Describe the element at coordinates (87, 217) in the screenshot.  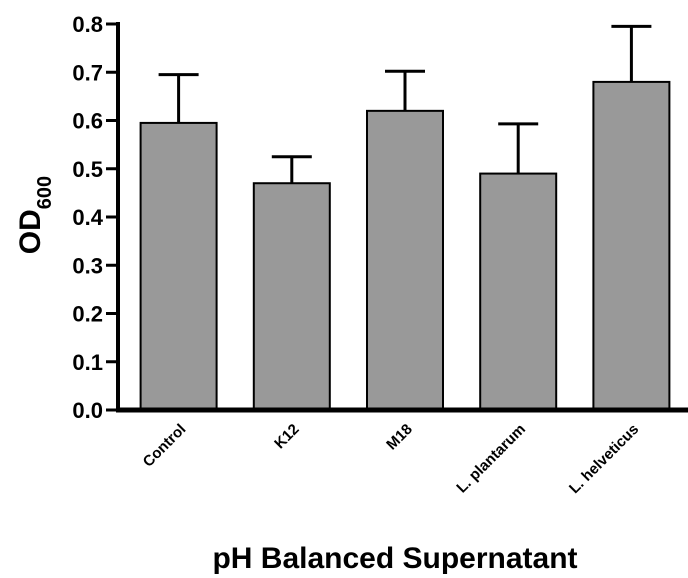
I see `y-tick-label: 0.4` at that location.